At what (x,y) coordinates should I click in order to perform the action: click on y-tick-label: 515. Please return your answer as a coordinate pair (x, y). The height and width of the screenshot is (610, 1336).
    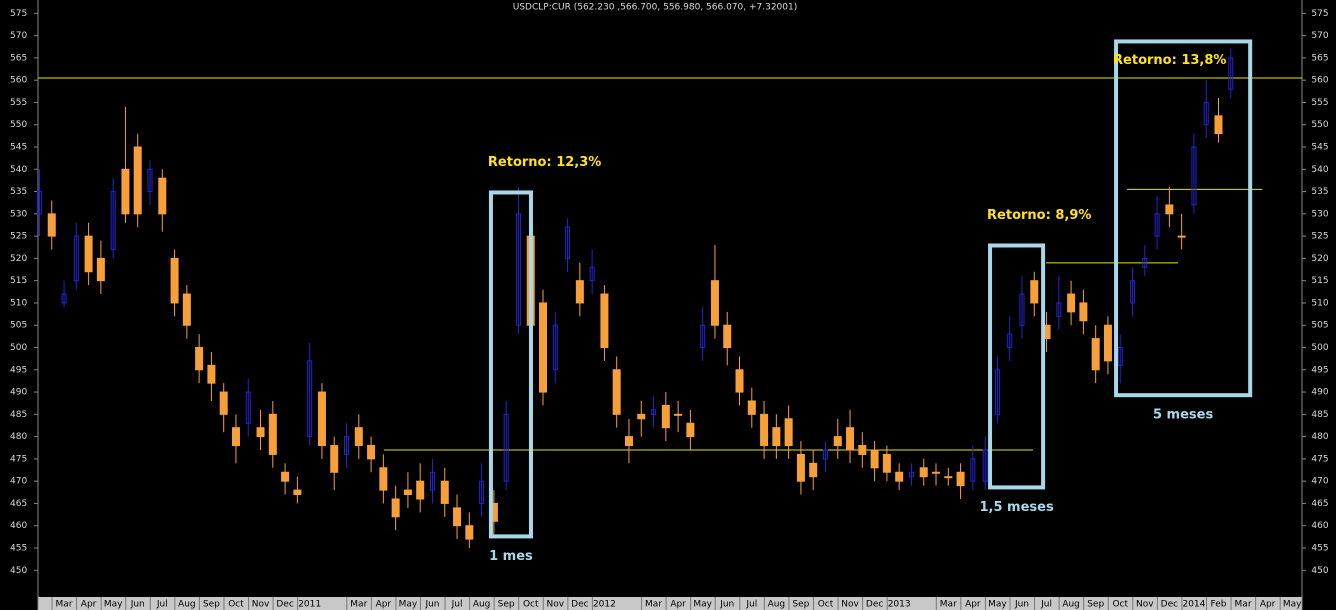
    Looking at the image, I should click on (1319, 281).